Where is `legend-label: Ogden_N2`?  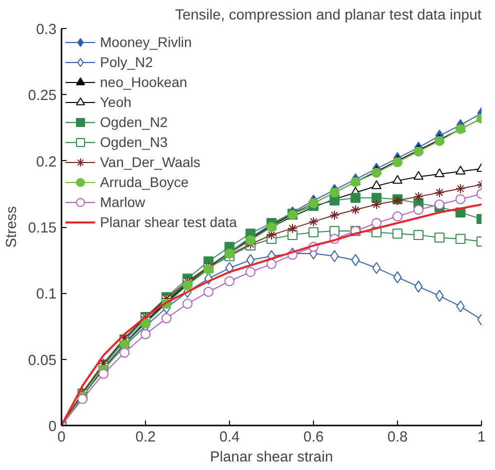 legend-label: Ogden_N2 is located at coordinates (134, 122).